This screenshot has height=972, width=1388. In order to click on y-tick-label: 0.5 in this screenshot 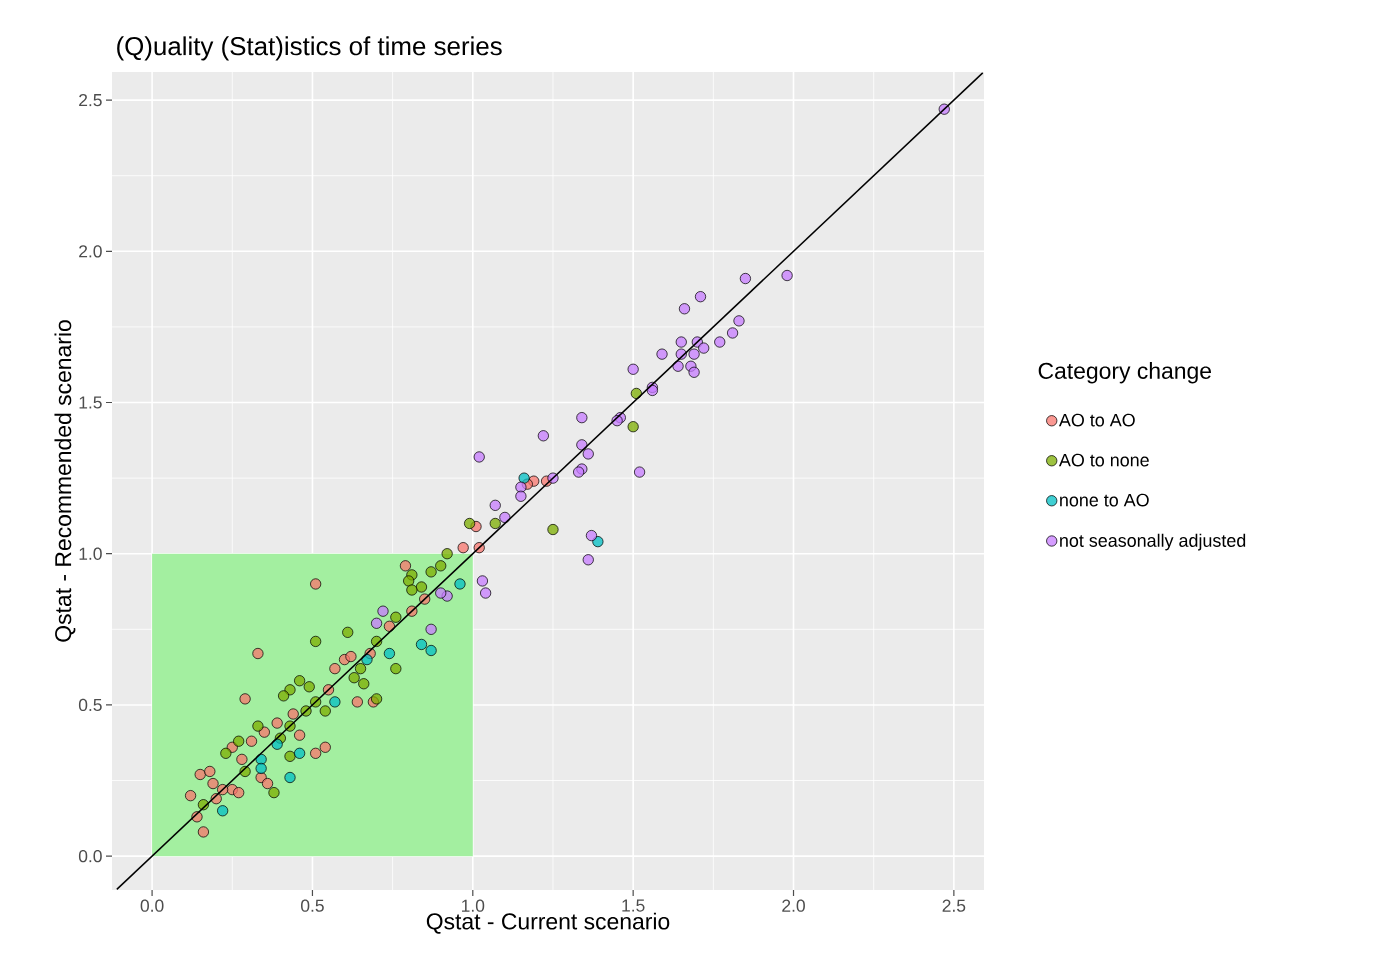, I will do `click(90, 705)`.